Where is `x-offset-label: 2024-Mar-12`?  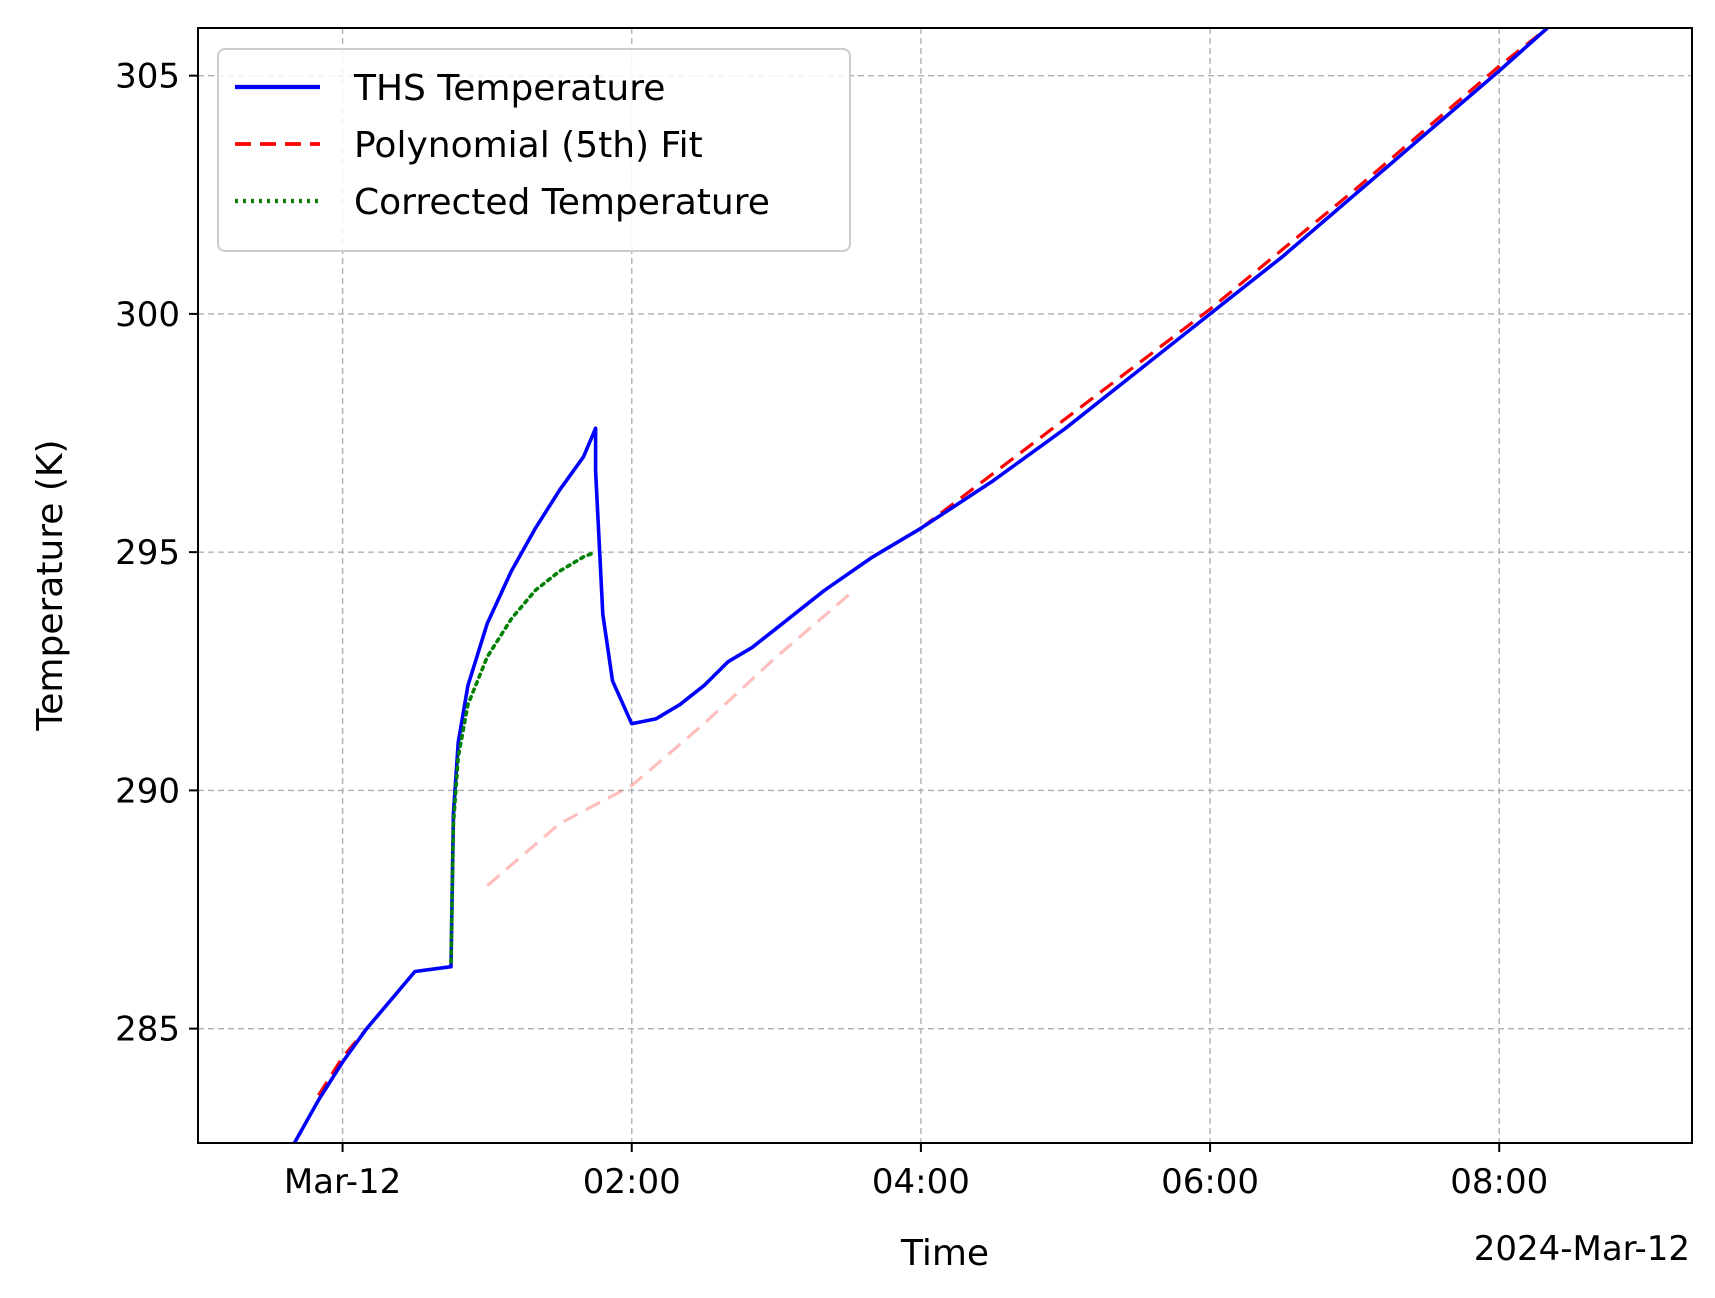
x-offset-label: 2024-Mar-12 is located at coordinates (1582, 1249).